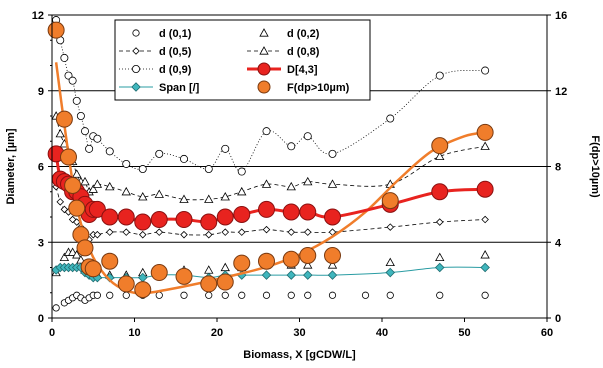 Image resolution: width=603 pixels, height=368 pixels. Describe the element at coordinates (558, 319) in the screenshot. I see `y2-tick-label: 0` at that location.